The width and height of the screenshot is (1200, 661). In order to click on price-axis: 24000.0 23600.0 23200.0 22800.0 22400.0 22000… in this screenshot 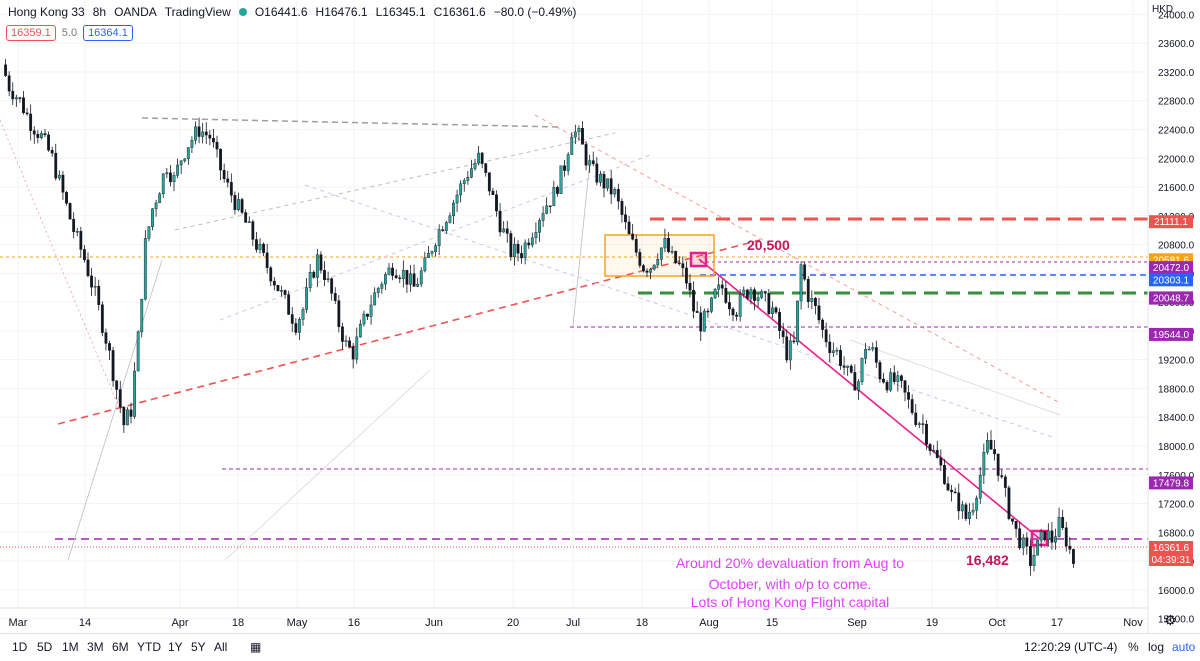, I will do `click(1173, 316)`.